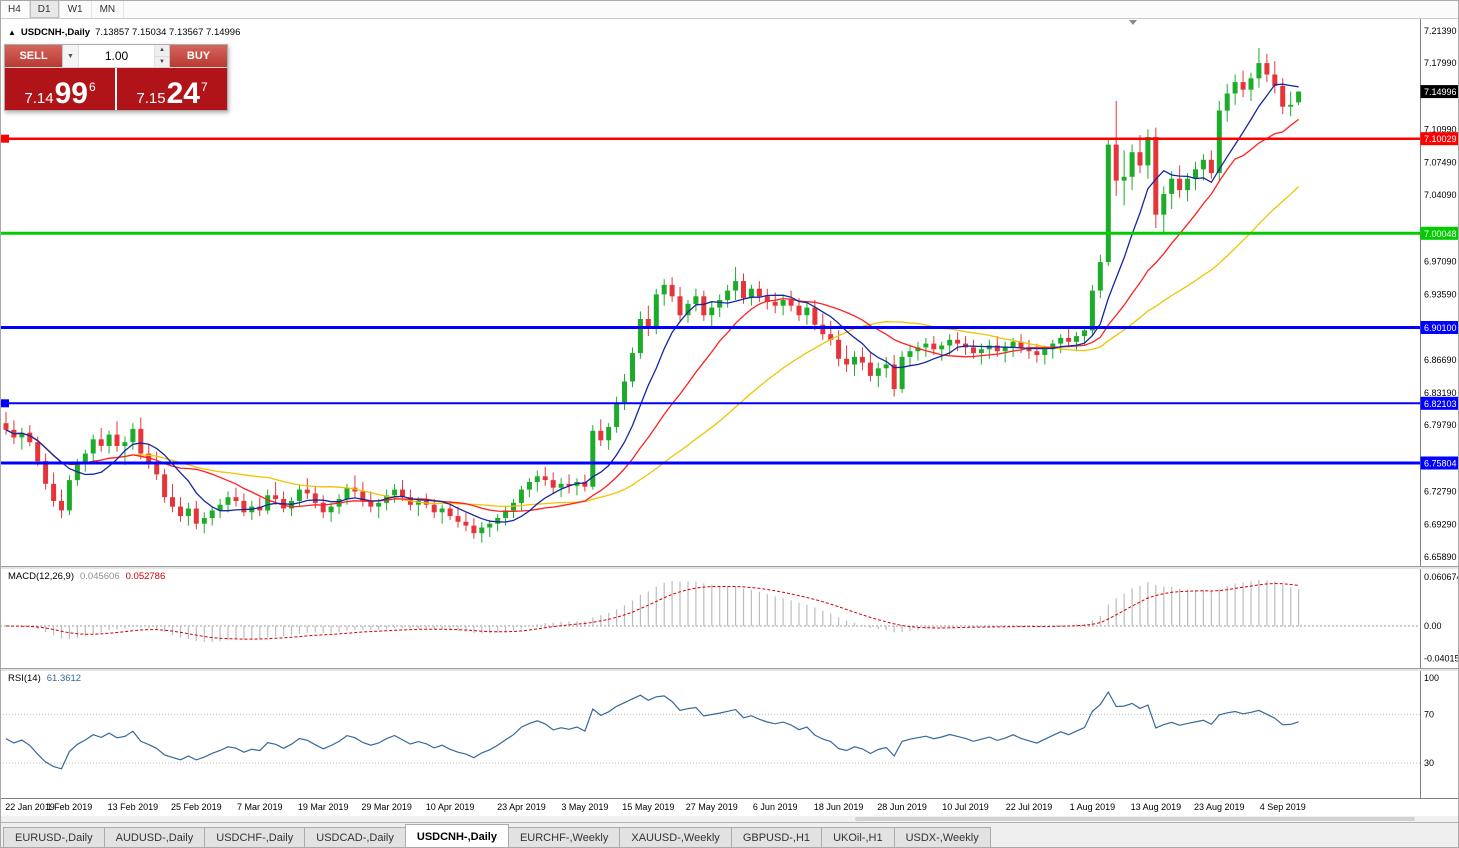 The height and width of the screenshot is (848, 1459). I want to click on symbol-title: USDCNH-,Daily, so click(55, 32).